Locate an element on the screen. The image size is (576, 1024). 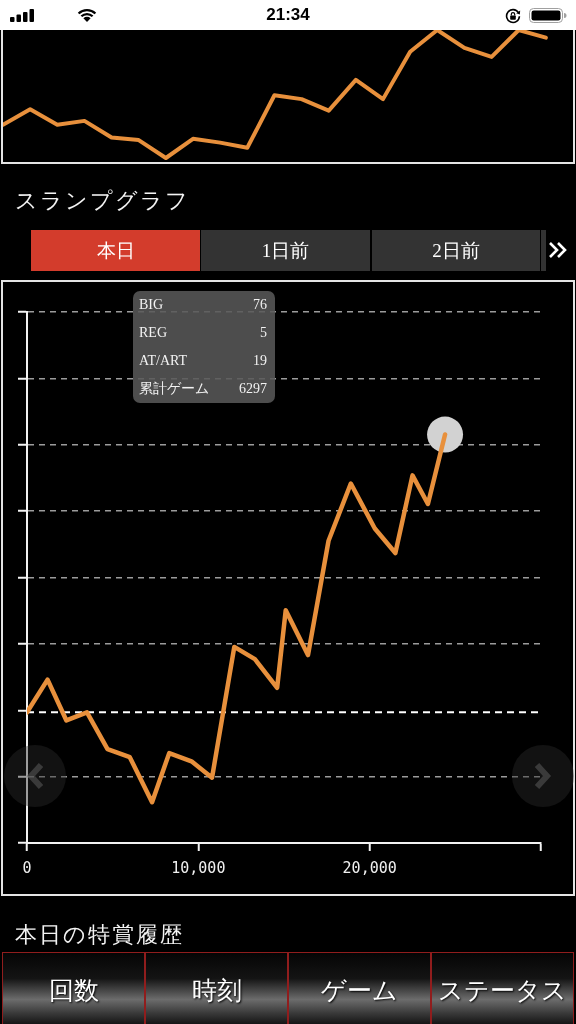
tab: 2日前 is located at coordinates (456, 250).